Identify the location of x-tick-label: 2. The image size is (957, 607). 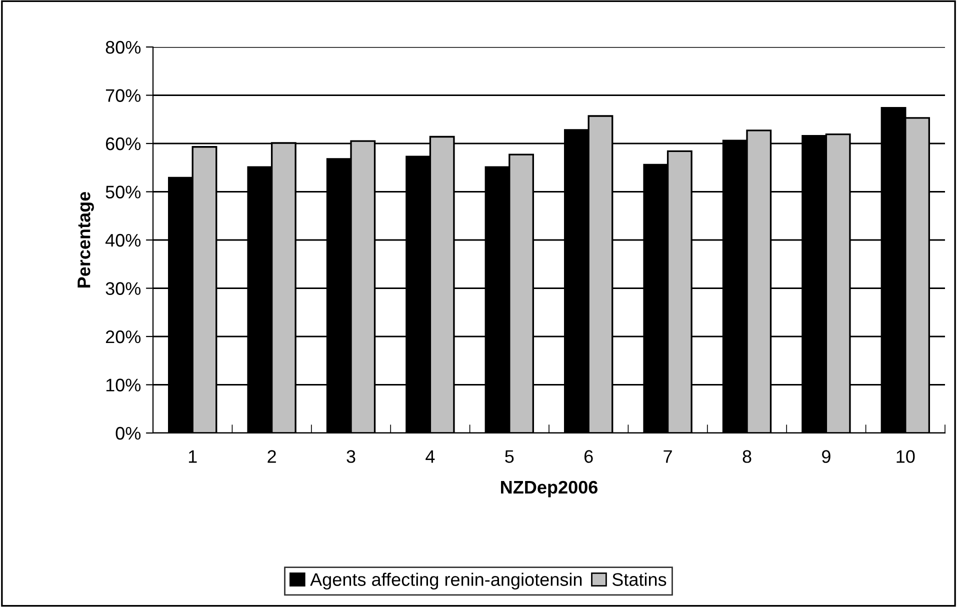
(272, 456).